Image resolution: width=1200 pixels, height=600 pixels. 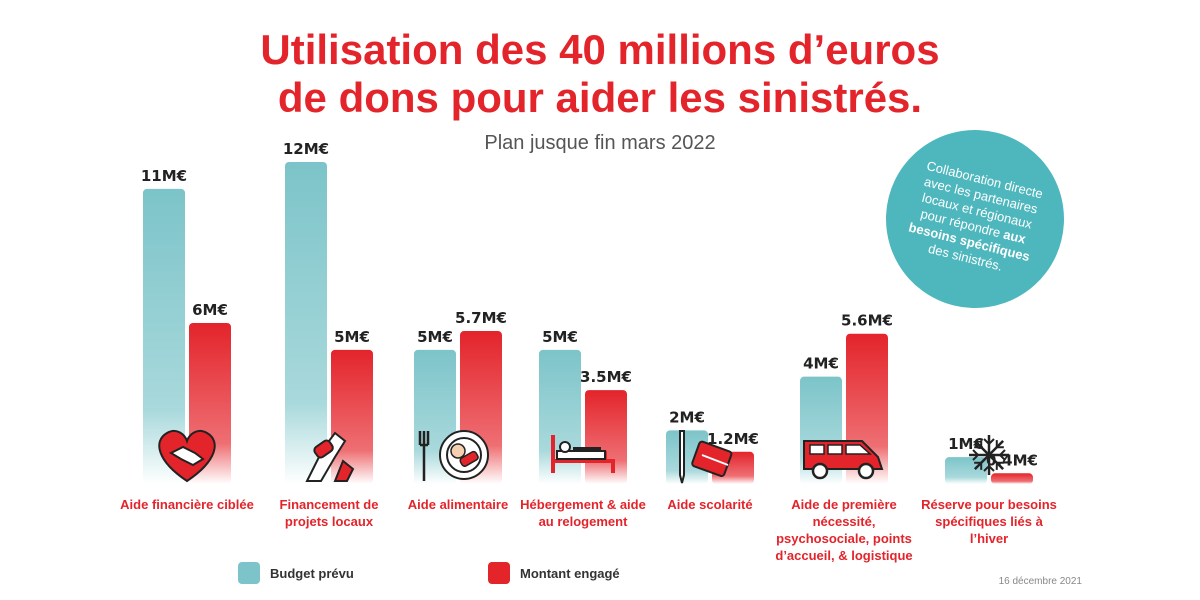 I want to click on value-label-engage: 5.6M€, so click(x=867, y=321).